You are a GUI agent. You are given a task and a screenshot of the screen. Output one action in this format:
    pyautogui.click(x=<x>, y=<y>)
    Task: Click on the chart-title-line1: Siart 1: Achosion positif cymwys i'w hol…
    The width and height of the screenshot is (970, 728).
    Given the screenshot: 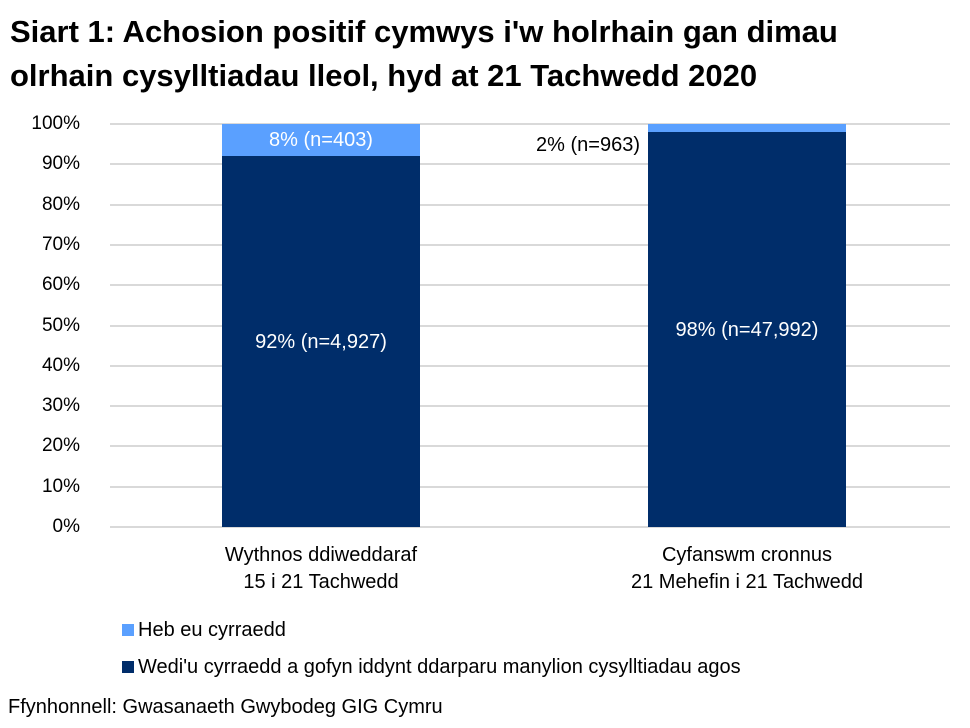 What is the action you would take?
    pyautogui.click(x=424, y=31)
    